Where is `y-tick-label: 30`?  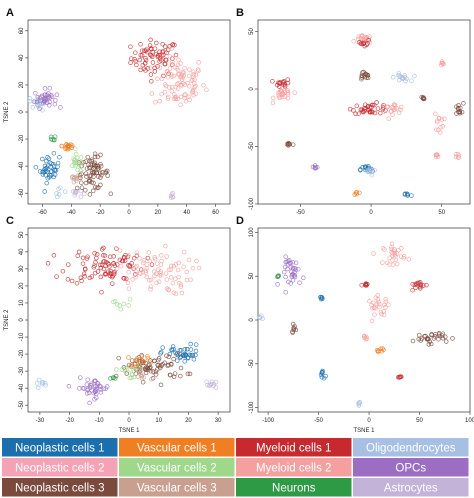
y-tick-label: 30 is located at coordinates (22, 268).